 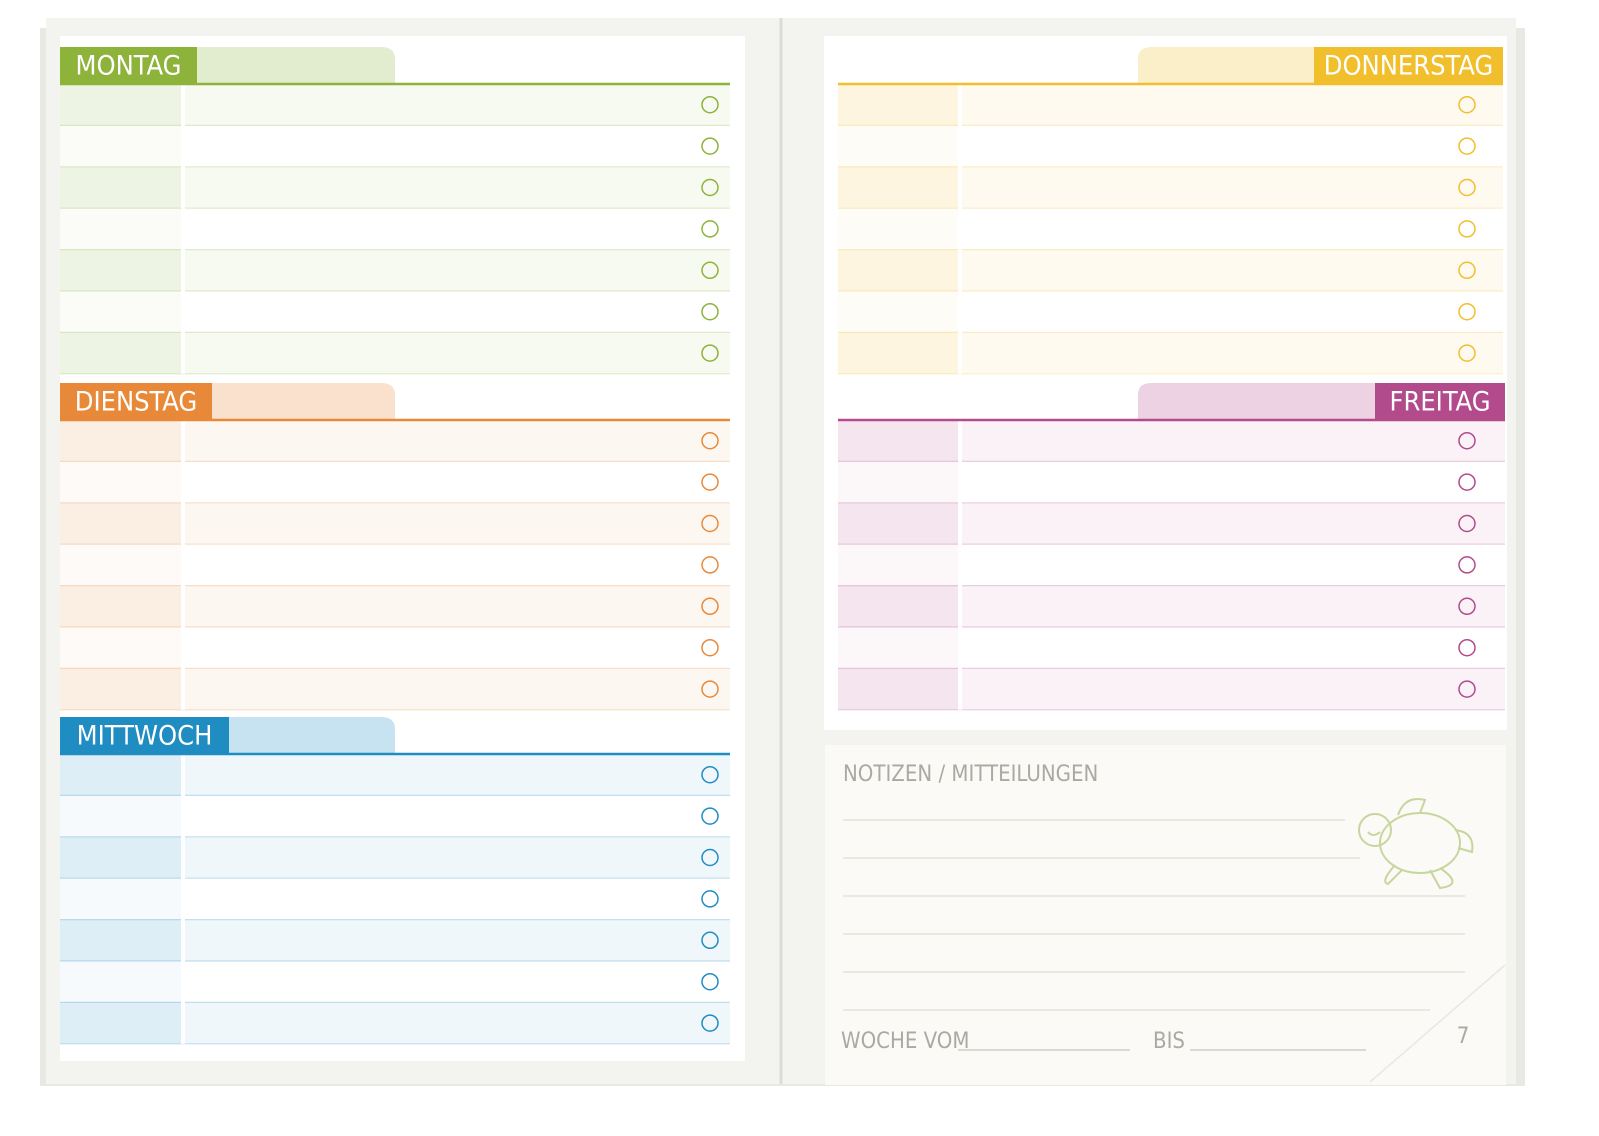 What do you see at coordinates (1171, 547) in the screenshot?
I see `day-section: FREITAG` at bounding box center [1171, 547].